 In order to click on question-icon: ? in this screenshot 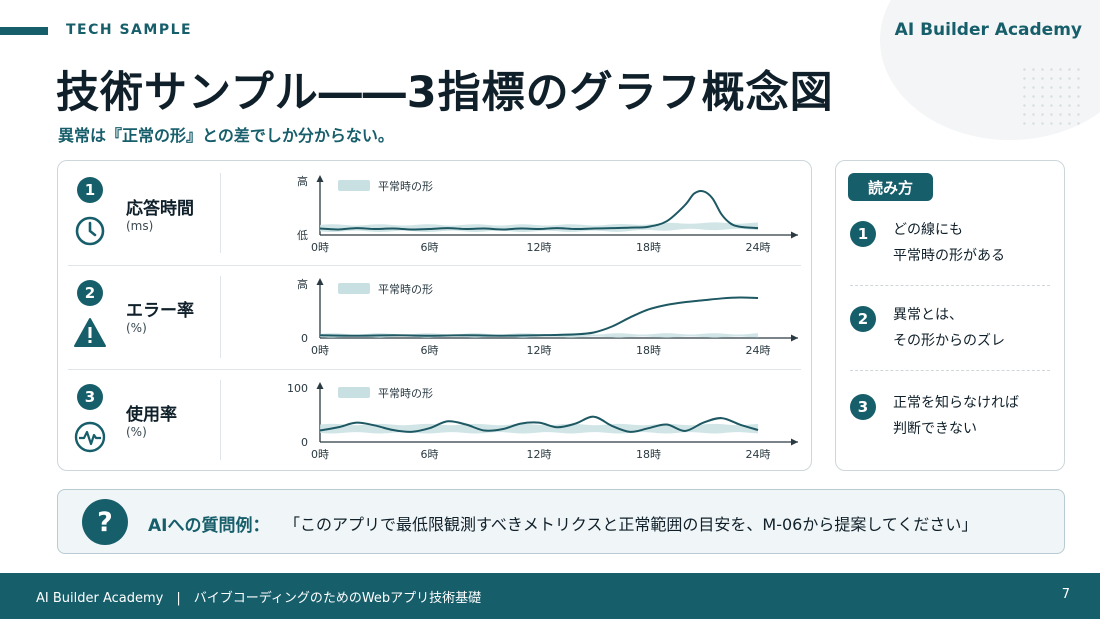, I will do `click(105, 522)`.